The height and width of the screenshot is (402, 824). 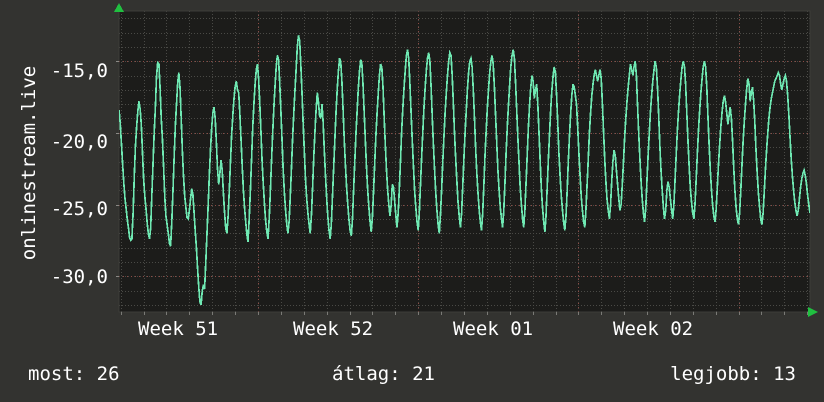 I want to click on legend-average-value: 21, so click(x=423, y=374).